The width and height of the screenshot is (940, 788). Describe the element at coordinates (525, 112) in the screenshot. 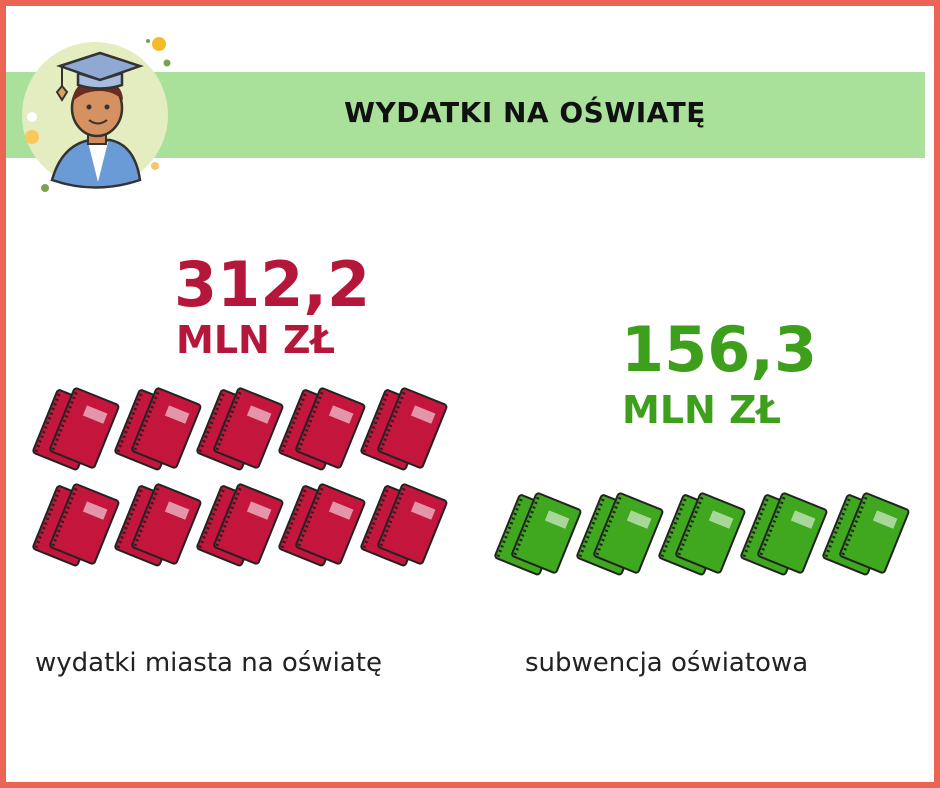

I see `page-title: WYDATKI NA OŚWIATĘ` at that location.